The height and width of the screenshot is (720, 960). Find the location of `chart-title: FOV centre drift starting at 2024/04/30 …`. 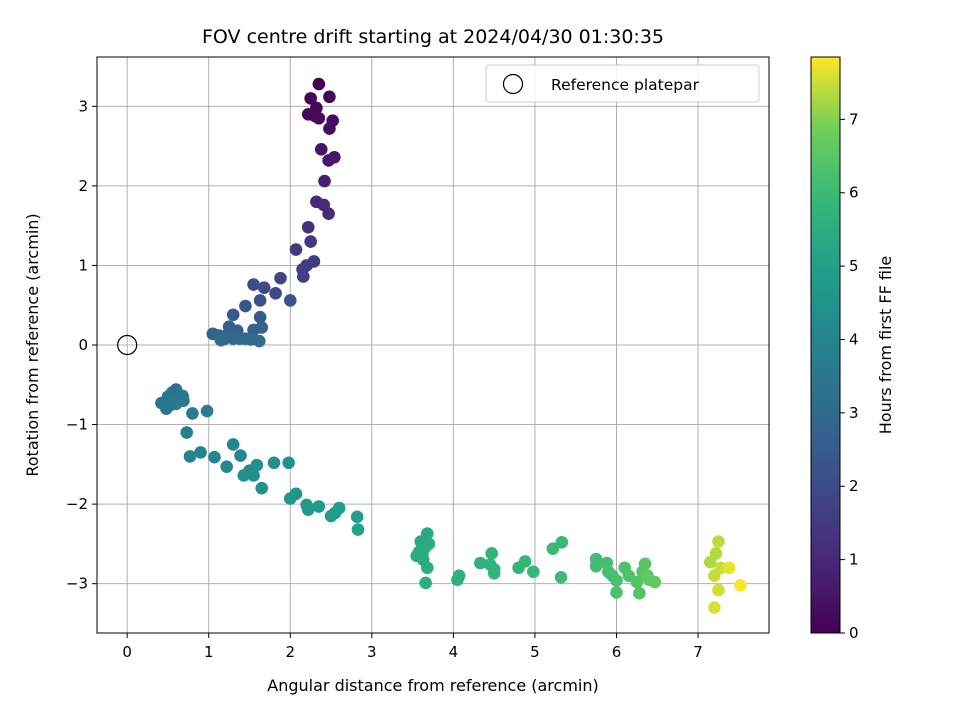

chart-title: FOV centre drift starting at 2024/04/30 … is located at coordinates (433, 37).